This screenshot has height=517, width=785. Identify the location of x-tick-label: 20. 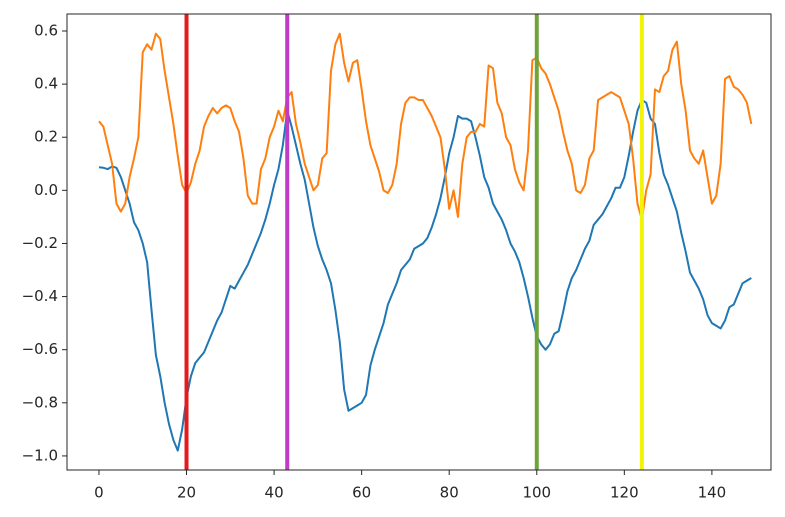
(186, 493).